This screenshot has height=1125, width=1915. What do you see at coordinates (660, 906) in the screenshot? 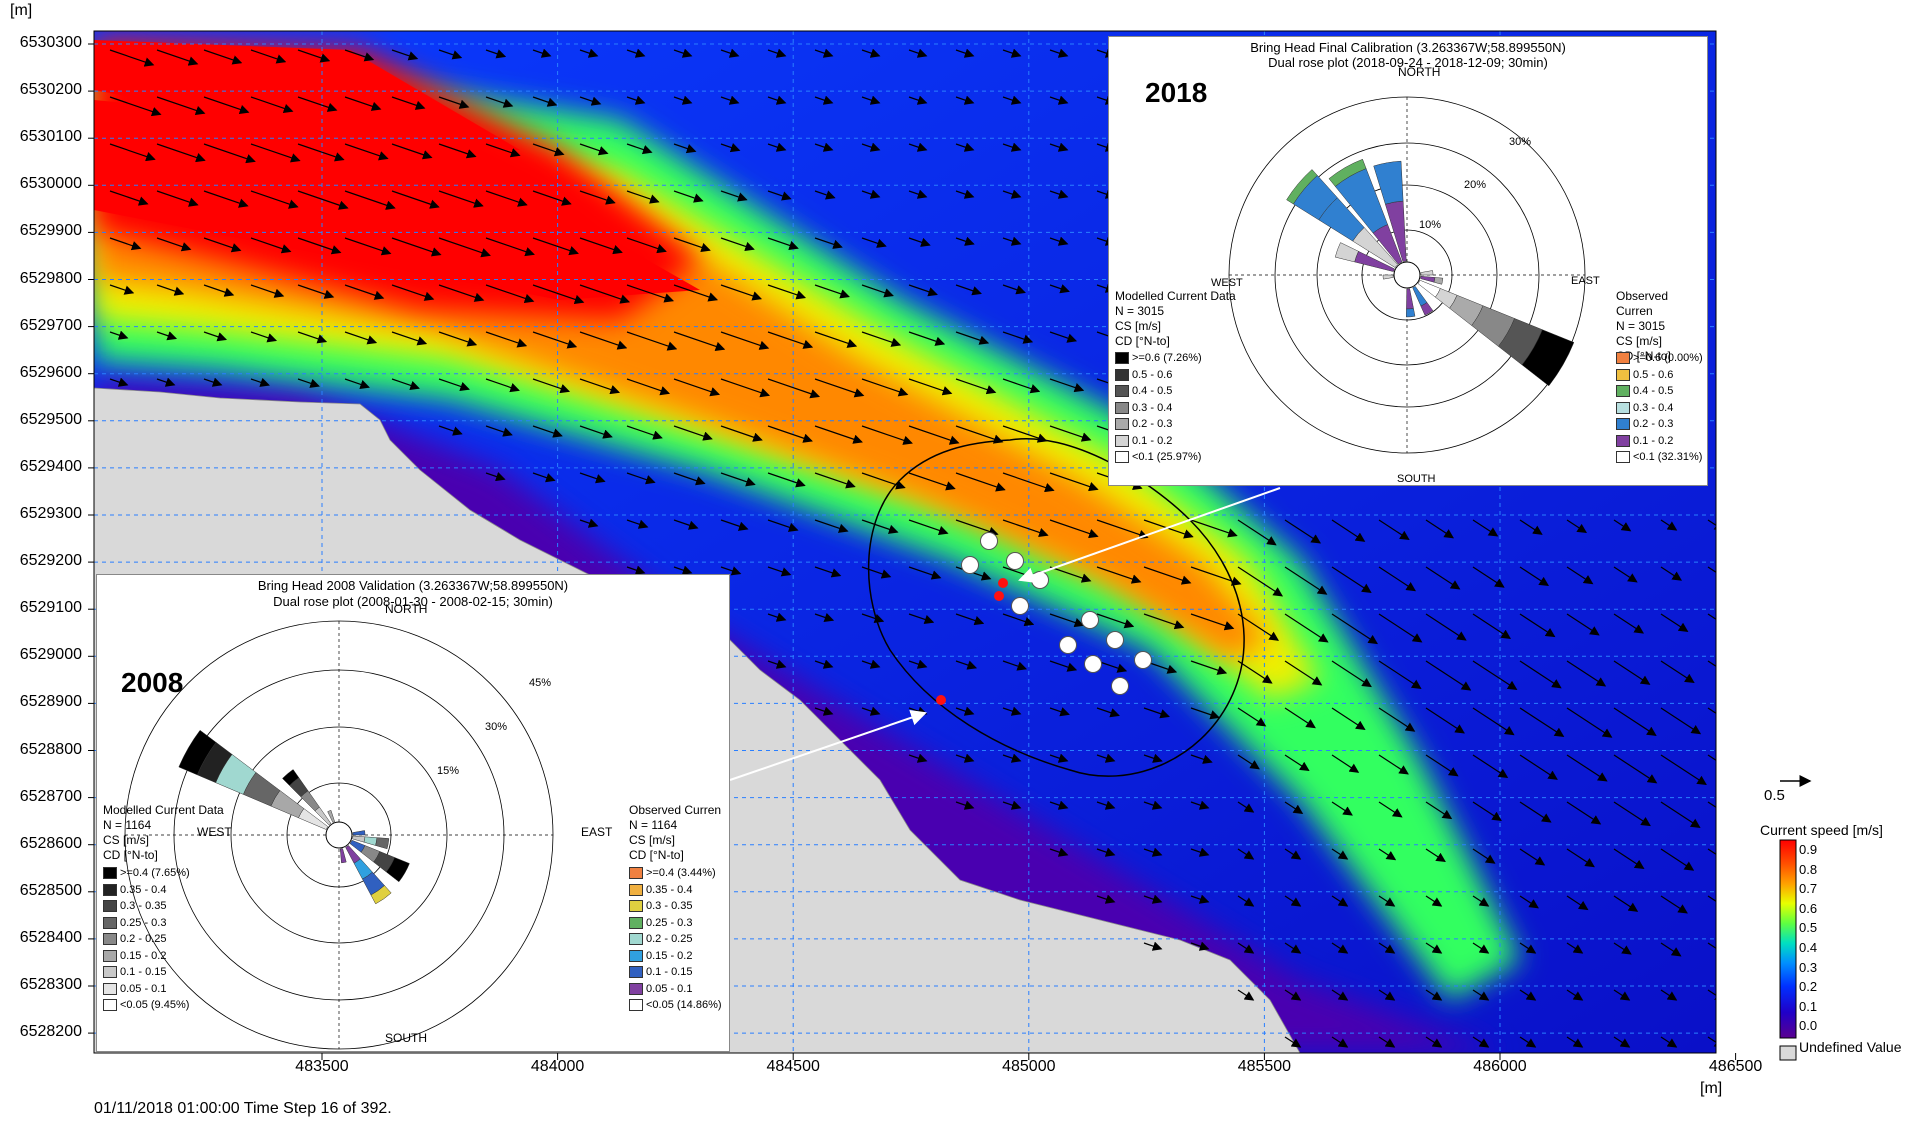
I see `legend-entry: 0.3 - 0.35` at bounding box center [660, 906].